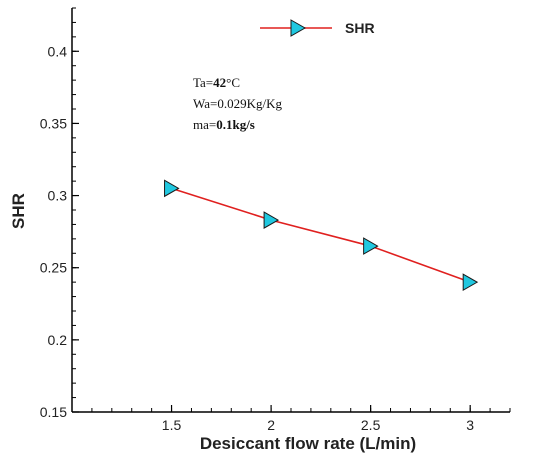 The image size is (538, 457). I want to click on y-tick-label: 0.25, so click(53, 268).